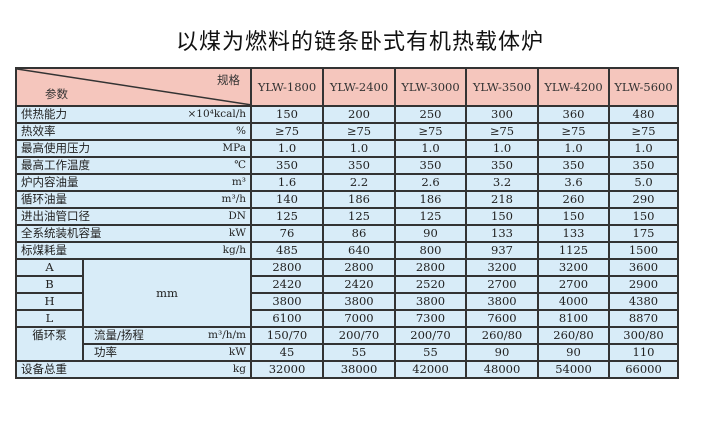 The width and height of the screenshot is (720, 430). I want to click on pump-param-unit: kW, so click(237, 352).